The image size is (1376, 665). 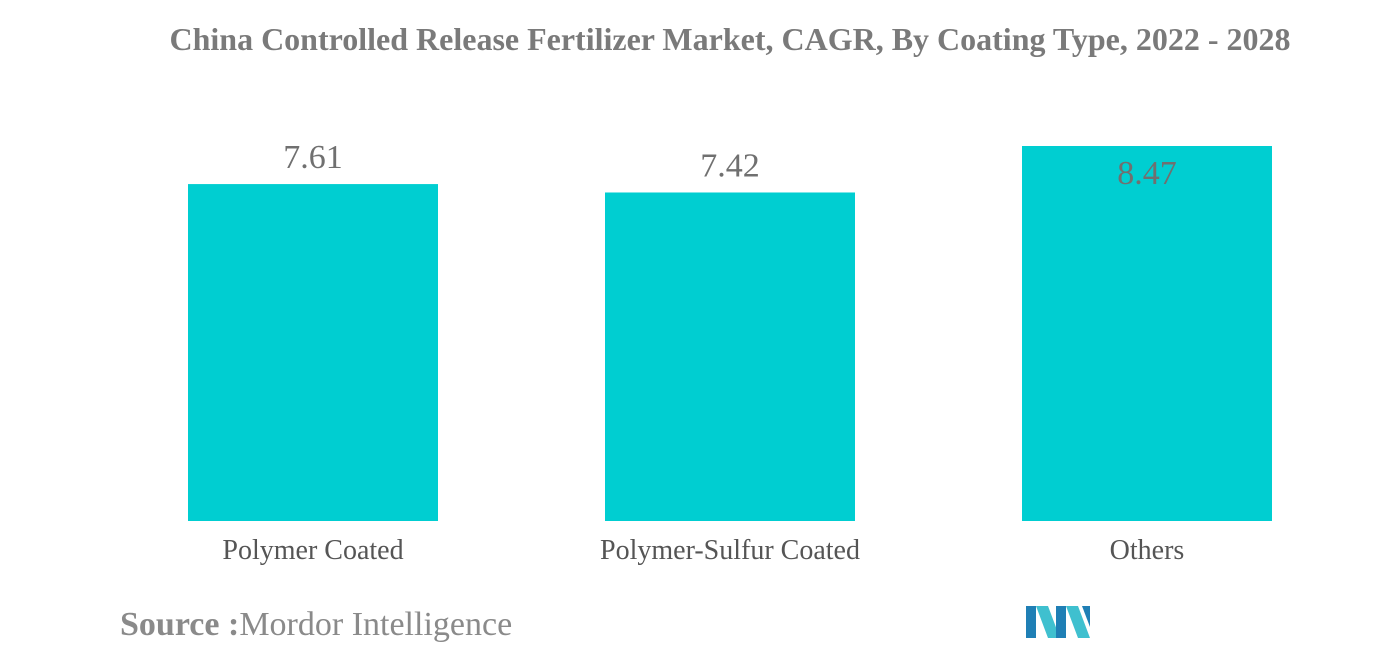 I want to click on source-note: Source :Mordor Intelligence, so click(x=316, y=625).